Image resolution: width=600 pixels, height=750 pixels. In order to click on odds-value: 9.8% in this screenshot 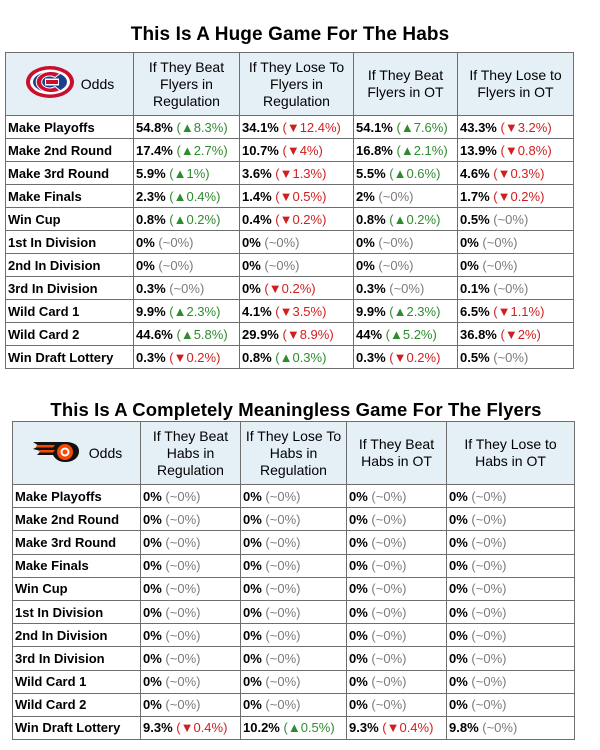, I will do `click(464, 728)`.